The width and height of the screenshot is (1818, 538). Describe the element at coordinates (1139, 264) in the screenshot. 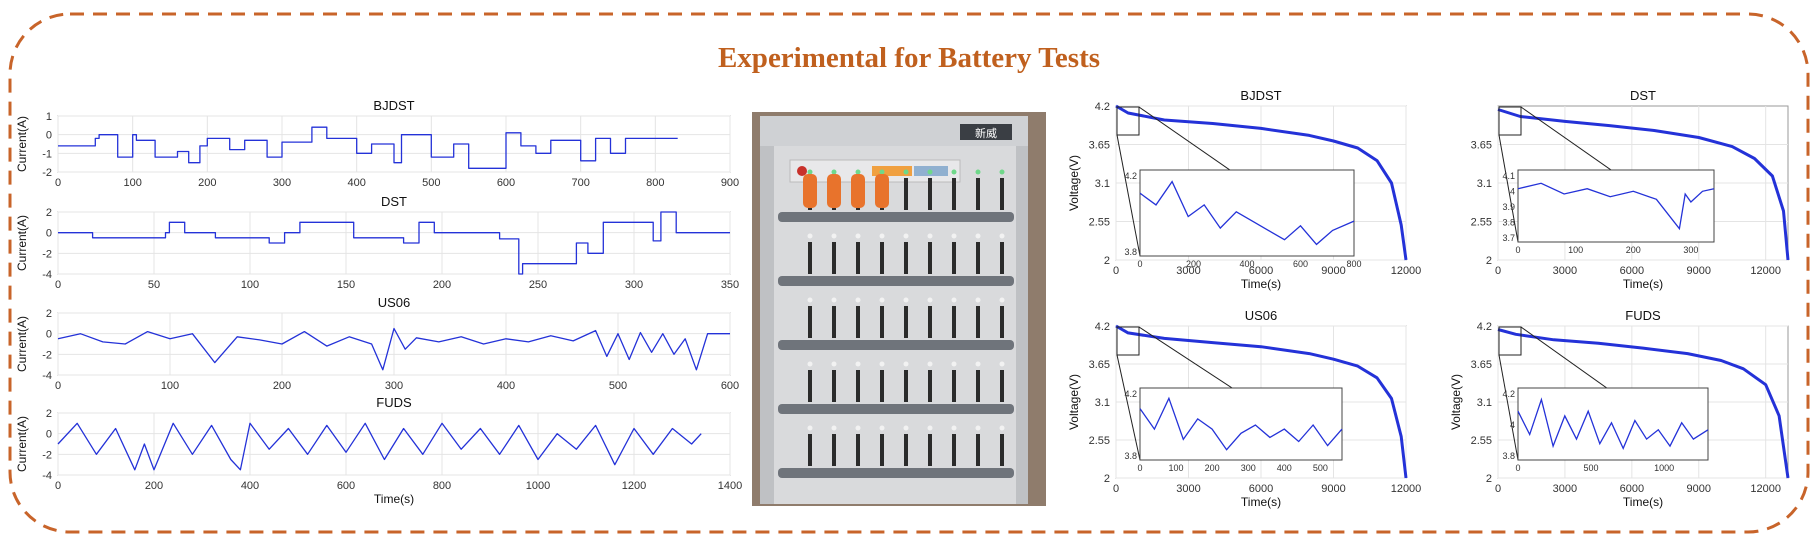

I see `inset-x-tick-label: 0` at that location.